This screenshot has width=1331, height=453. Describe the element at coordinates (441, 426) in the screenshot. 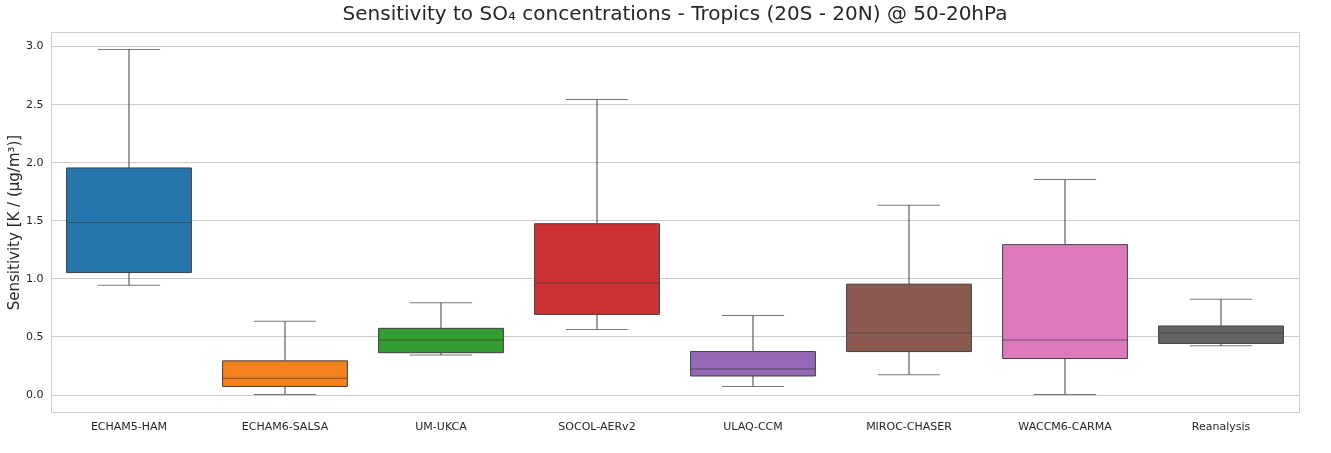

I see `x-tick-label: UM-UKCA` at that location.